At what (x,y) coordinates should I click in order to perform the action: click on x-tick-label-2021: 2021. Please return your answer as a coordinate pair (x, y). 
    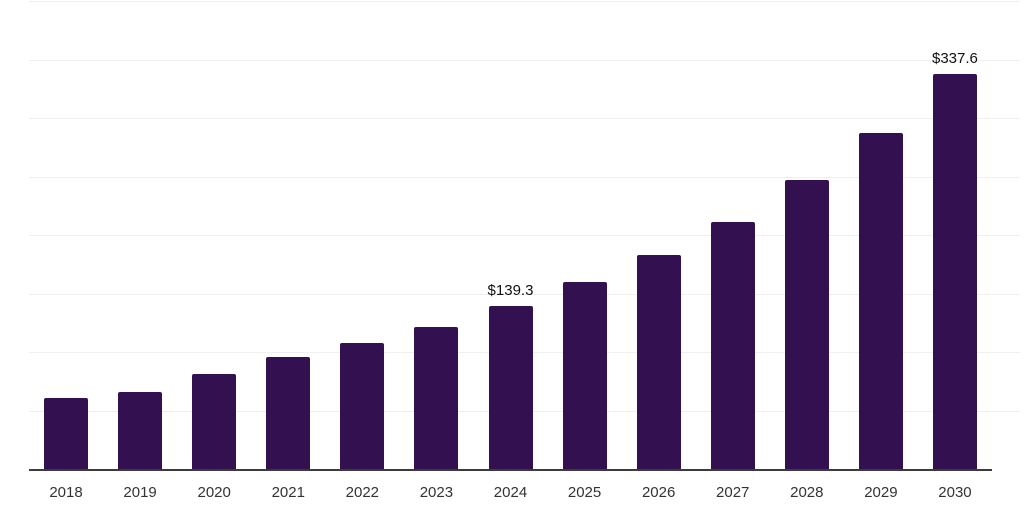
    Looking at the image, I should click on (288, 492).